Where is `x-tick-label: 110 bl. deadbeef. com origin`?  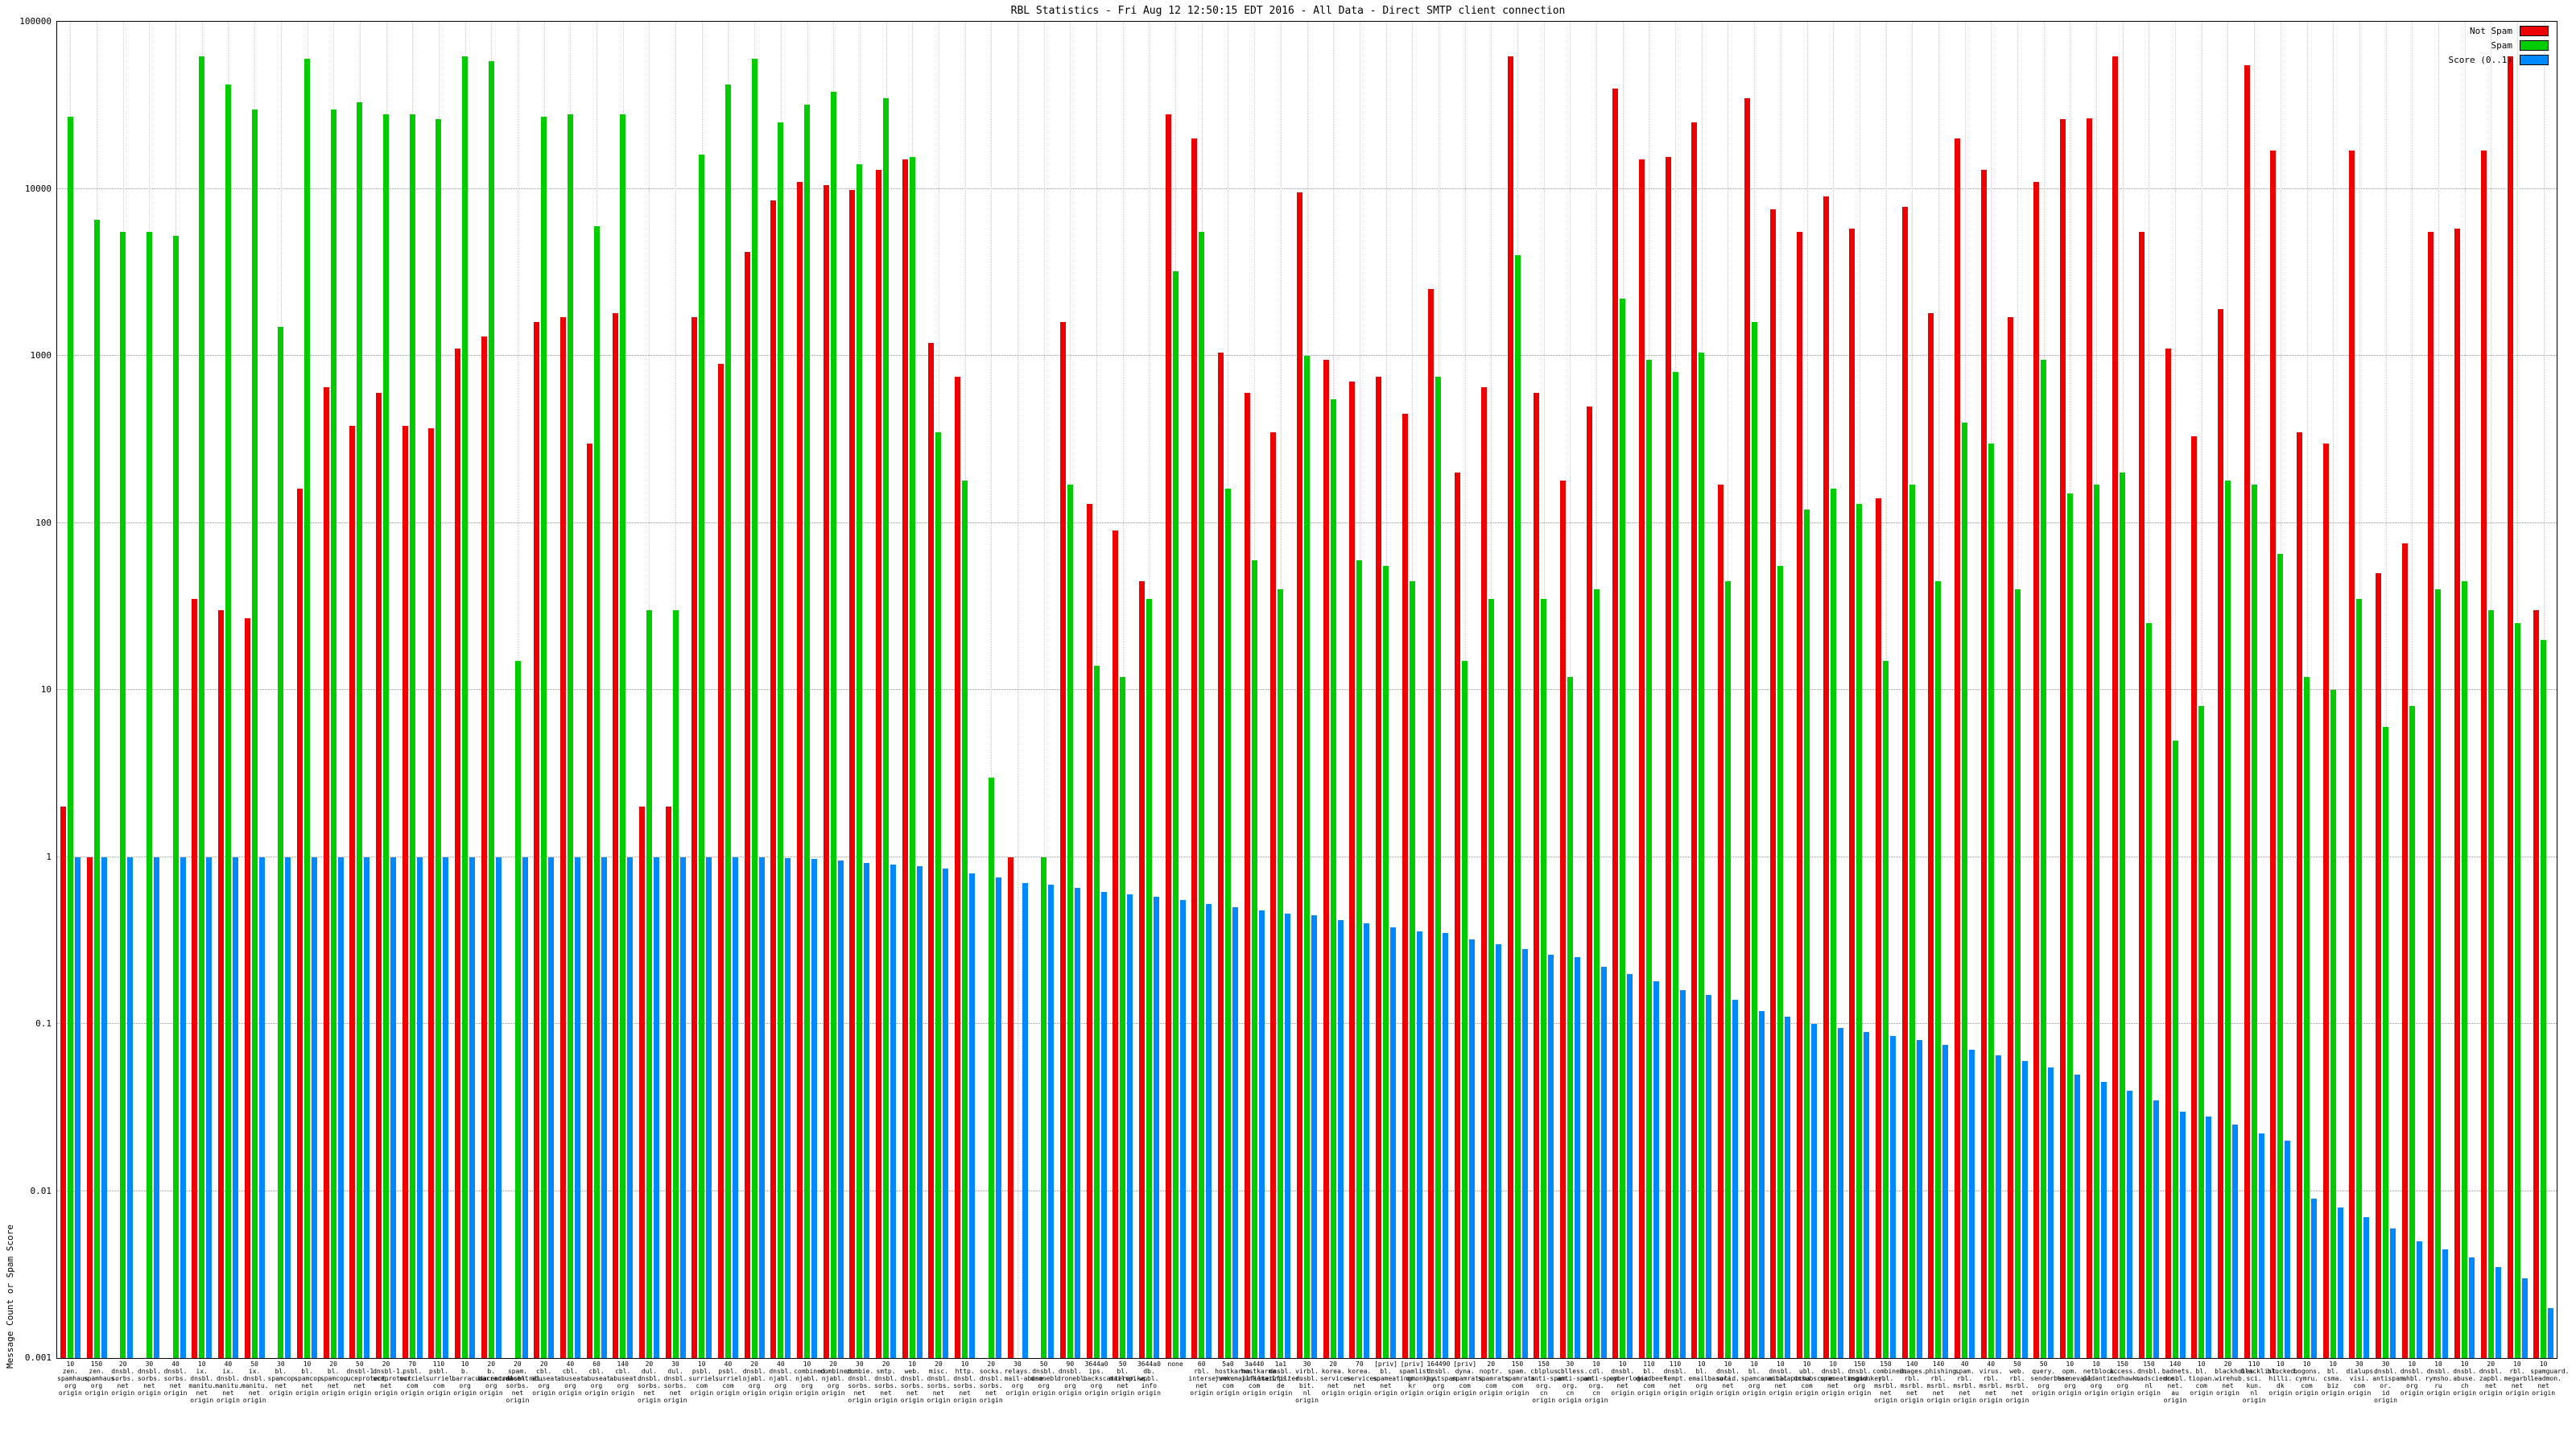
x-tick-label: 110 bl. deadbeef. com origin is located at coordinates (1653, 1378).